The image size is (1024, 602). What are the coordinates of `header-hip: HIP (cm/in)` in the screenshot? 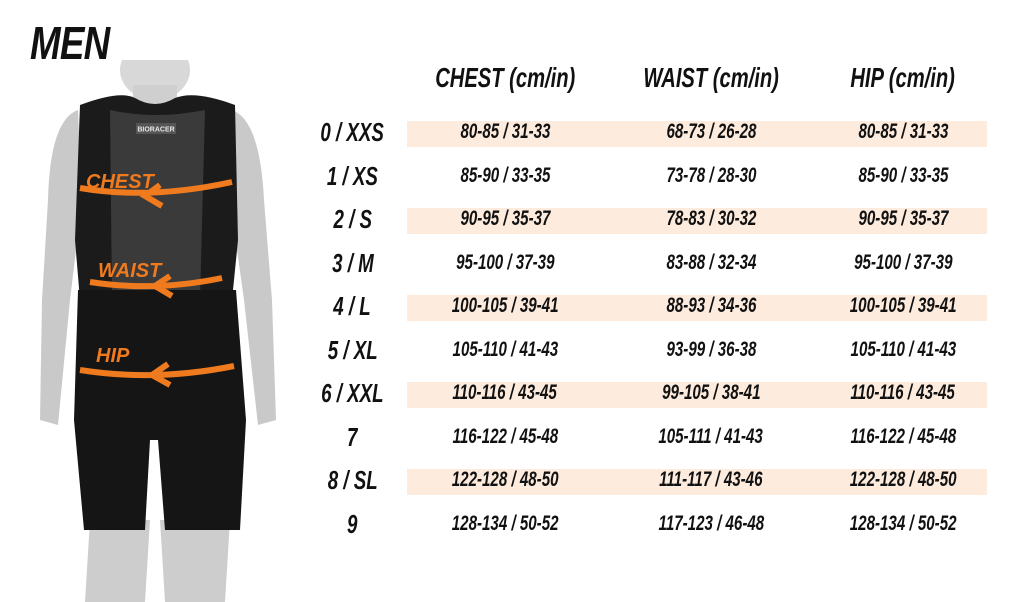 It's located at (898, 78).